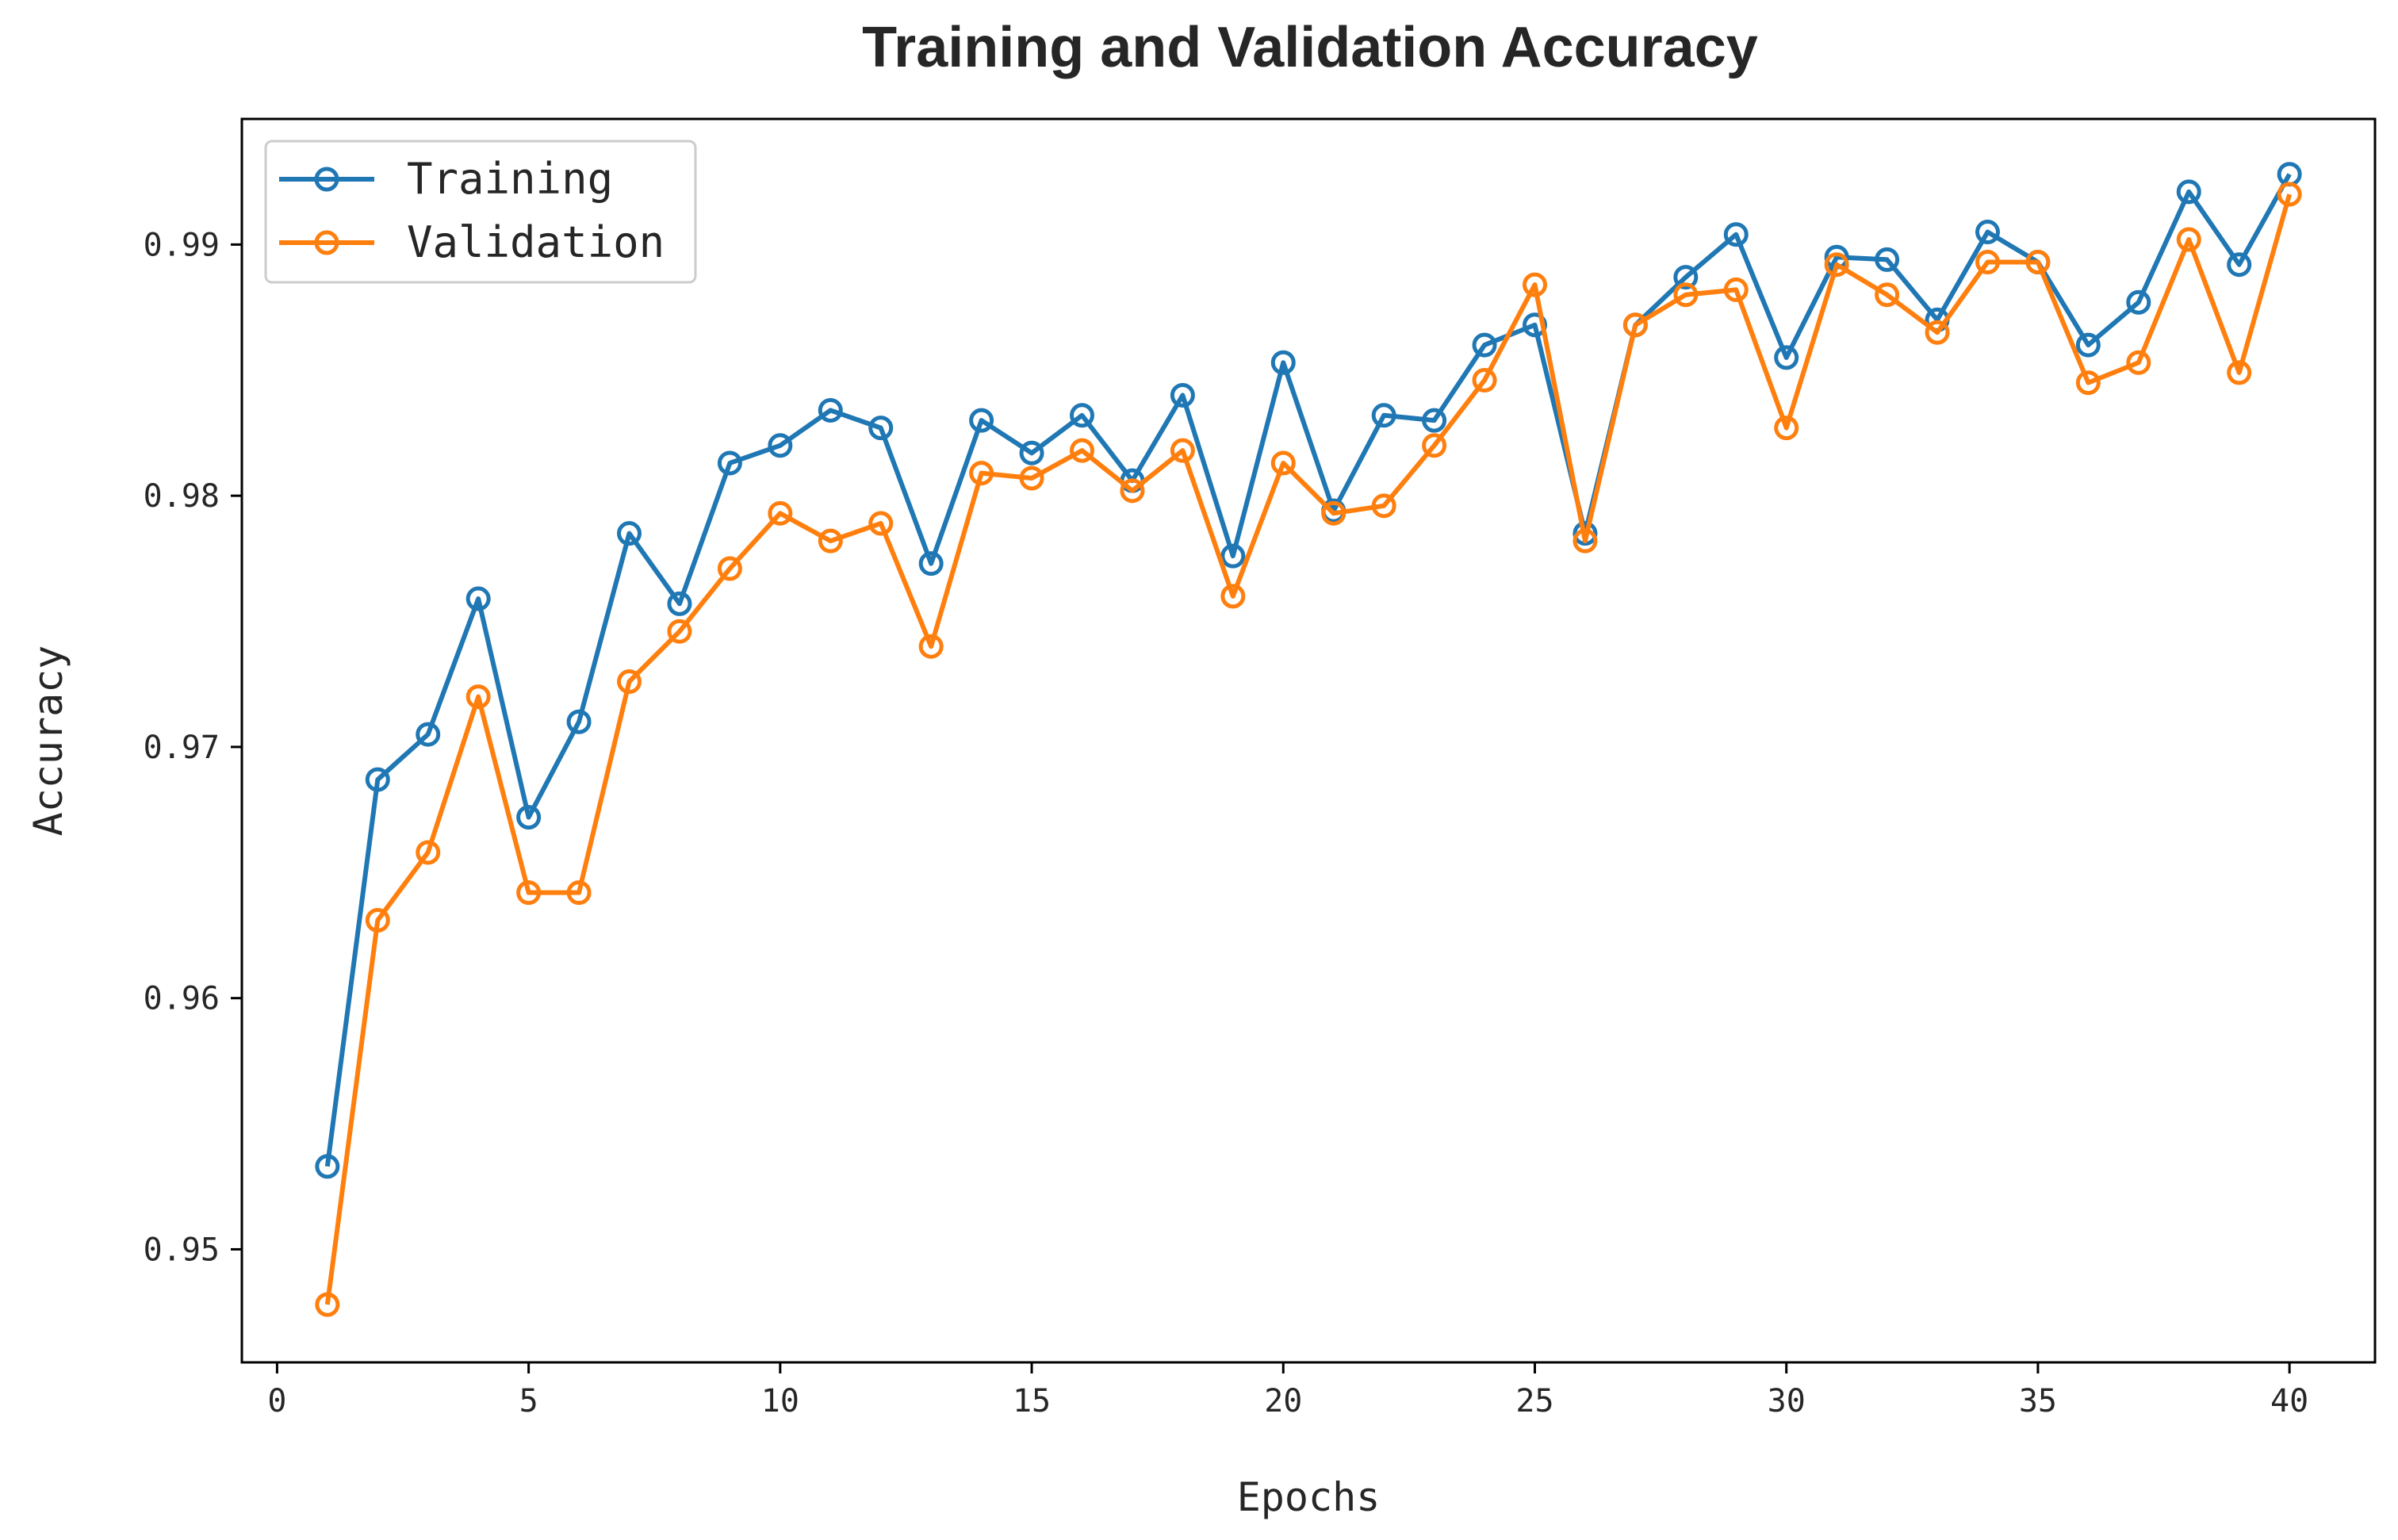 The width and height of the screenshot is (2398, 1540). I want to click on legend-box, so click(481, 212).